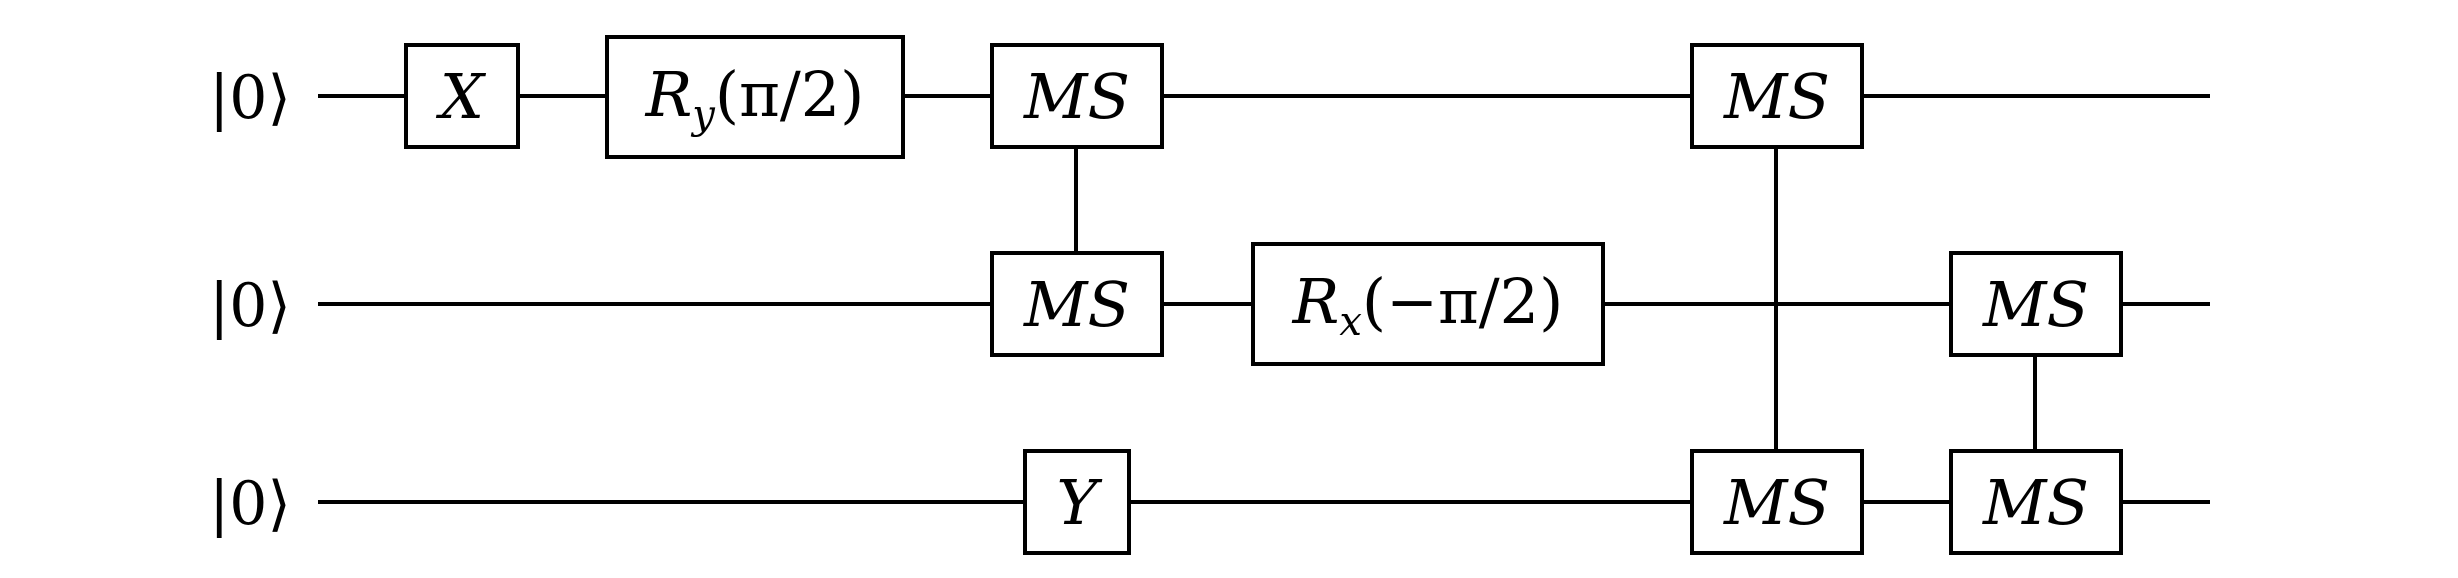  I want to click on ry-gate-box, so click(755, 97).